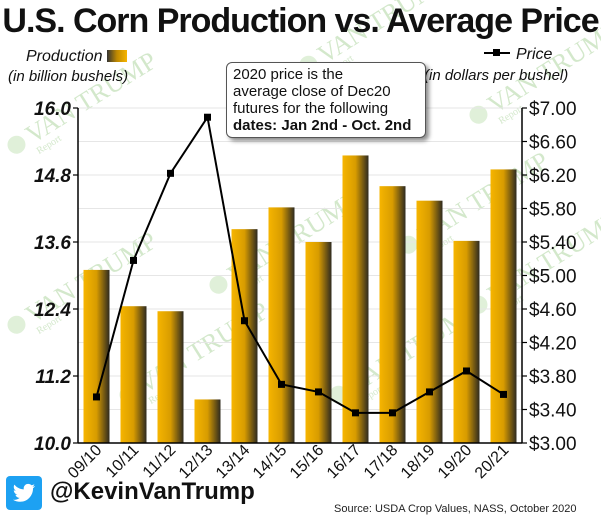  I want to click on right-tick-label: $3.00, so click(553, 444).